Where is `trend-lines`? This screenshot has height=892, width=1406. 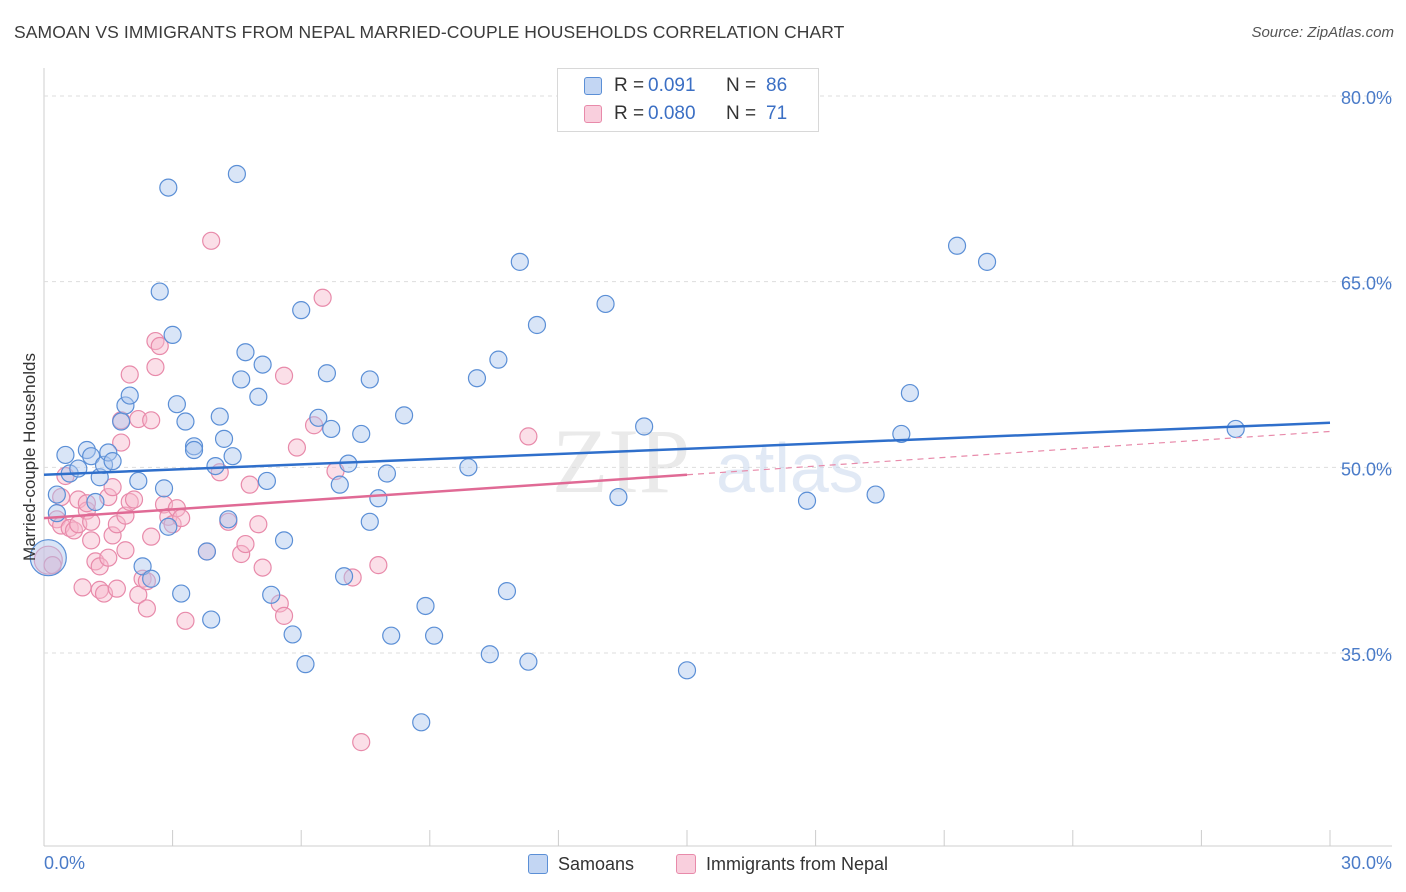
trend-lines is located at coordinates (687, 470).